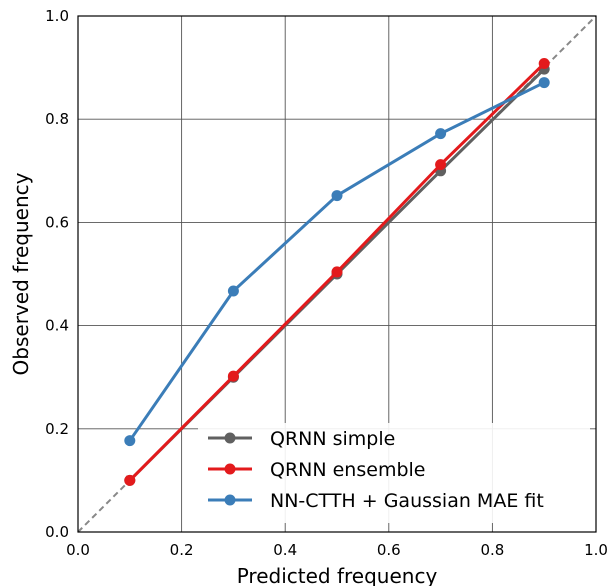 The width and height of the screenshot is (613, 586). I want to click on x-tick-label: 0.0, so click(78, 550).